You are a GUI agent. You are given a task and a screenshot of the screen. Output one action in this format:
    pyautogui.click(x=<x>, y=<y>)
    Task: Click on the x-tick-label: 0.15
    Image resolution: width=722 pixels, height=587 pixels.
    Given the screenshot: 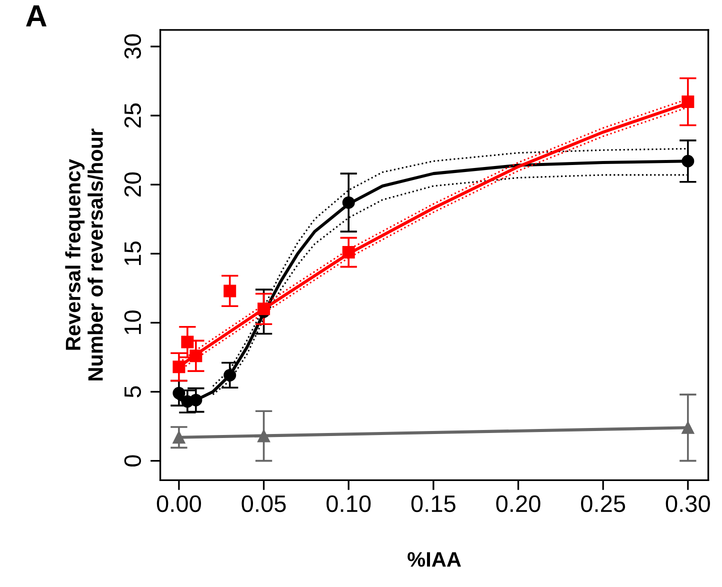 What is the action you would take?
    pyautogui.click(x=433, y=503)
    